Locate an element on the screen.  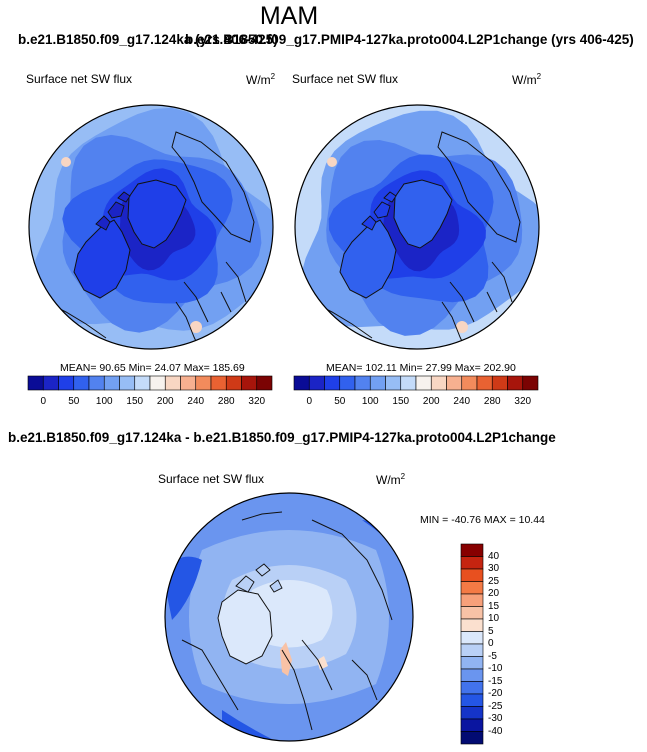
case2-variable-label: Surface net SW flux is located at coordinates (345, 79).